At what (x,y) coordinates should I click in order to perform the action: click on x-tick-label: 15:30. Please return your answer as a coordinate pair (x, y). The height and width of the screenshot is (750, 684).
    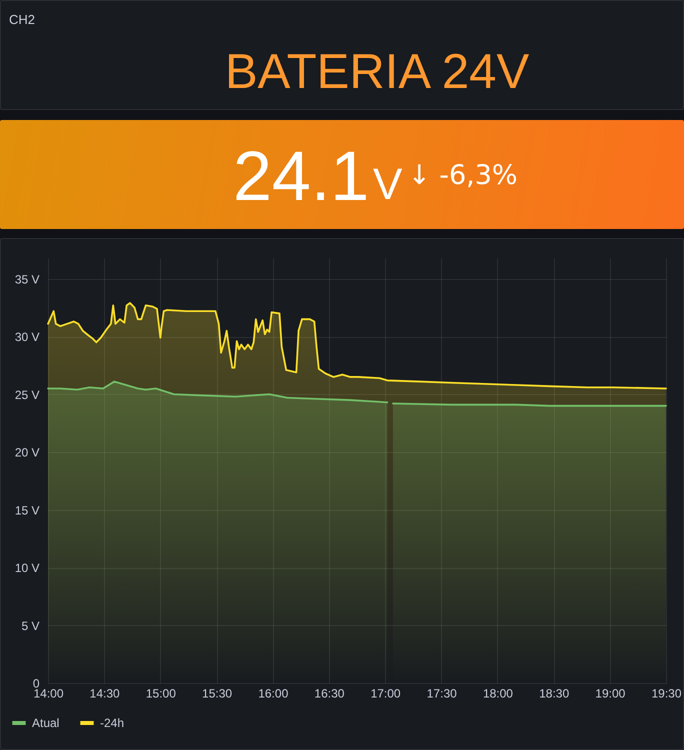
    Looking at the image, I should click on (217, 693).